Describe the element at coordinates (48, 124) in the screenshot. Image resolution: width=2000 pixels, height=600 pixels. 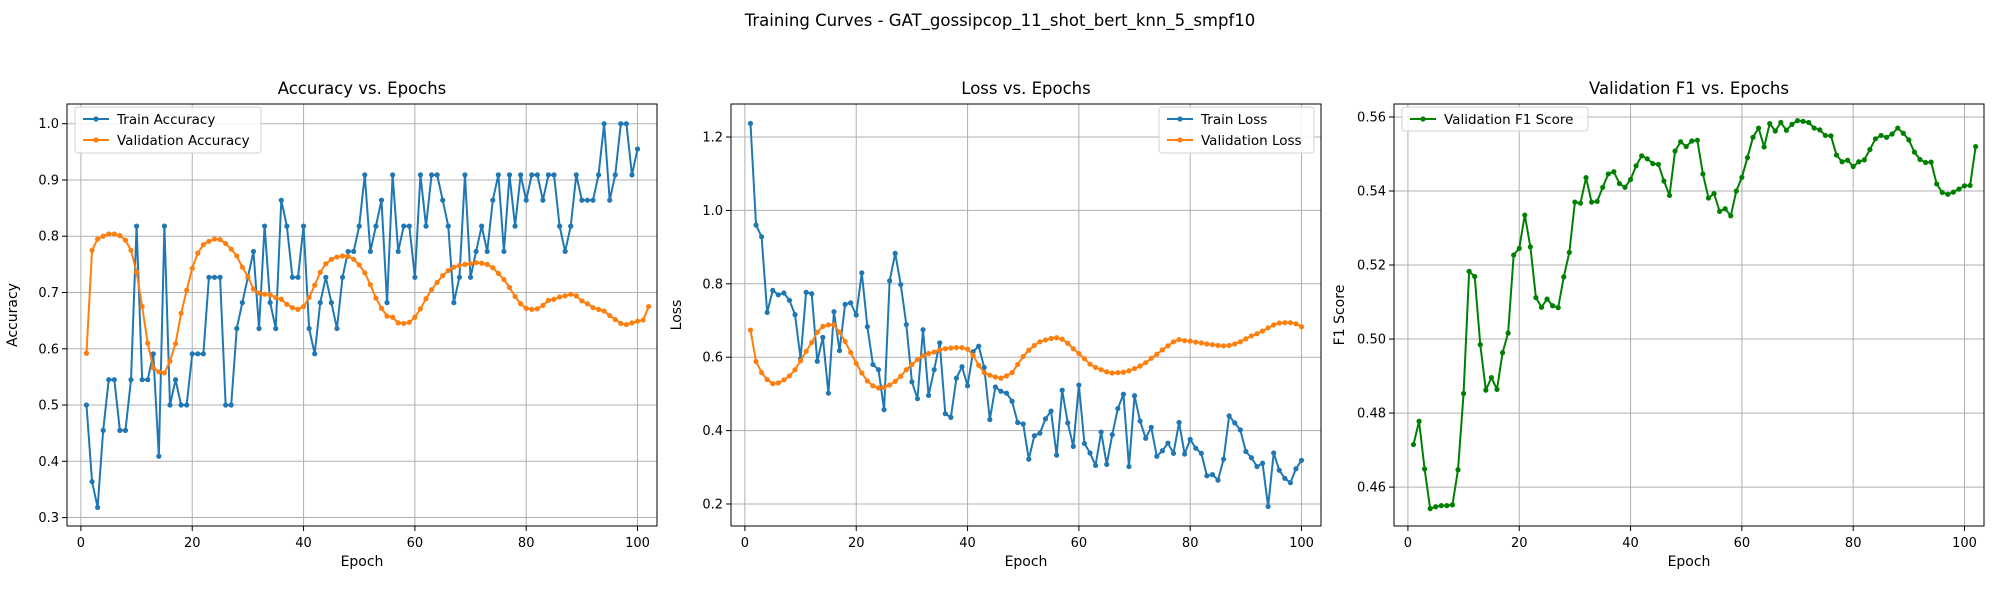
I see `y-tick-label: 1.0` at that location.